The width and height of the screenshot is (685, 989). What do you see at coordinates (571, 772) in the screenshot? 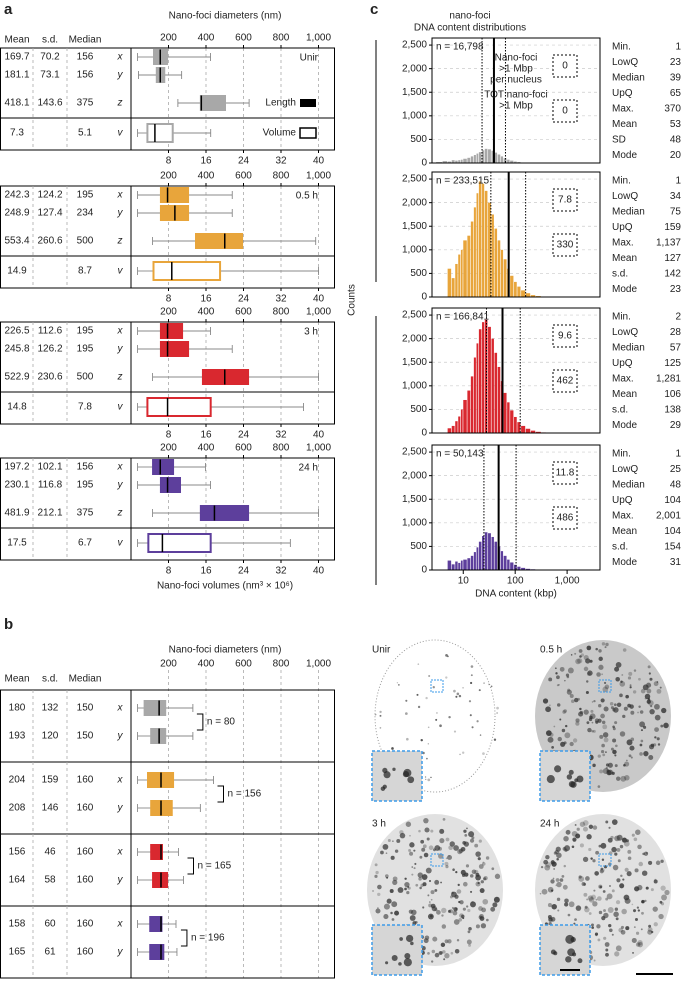
I see `inset-speckle` at bounding box center [571, 772].